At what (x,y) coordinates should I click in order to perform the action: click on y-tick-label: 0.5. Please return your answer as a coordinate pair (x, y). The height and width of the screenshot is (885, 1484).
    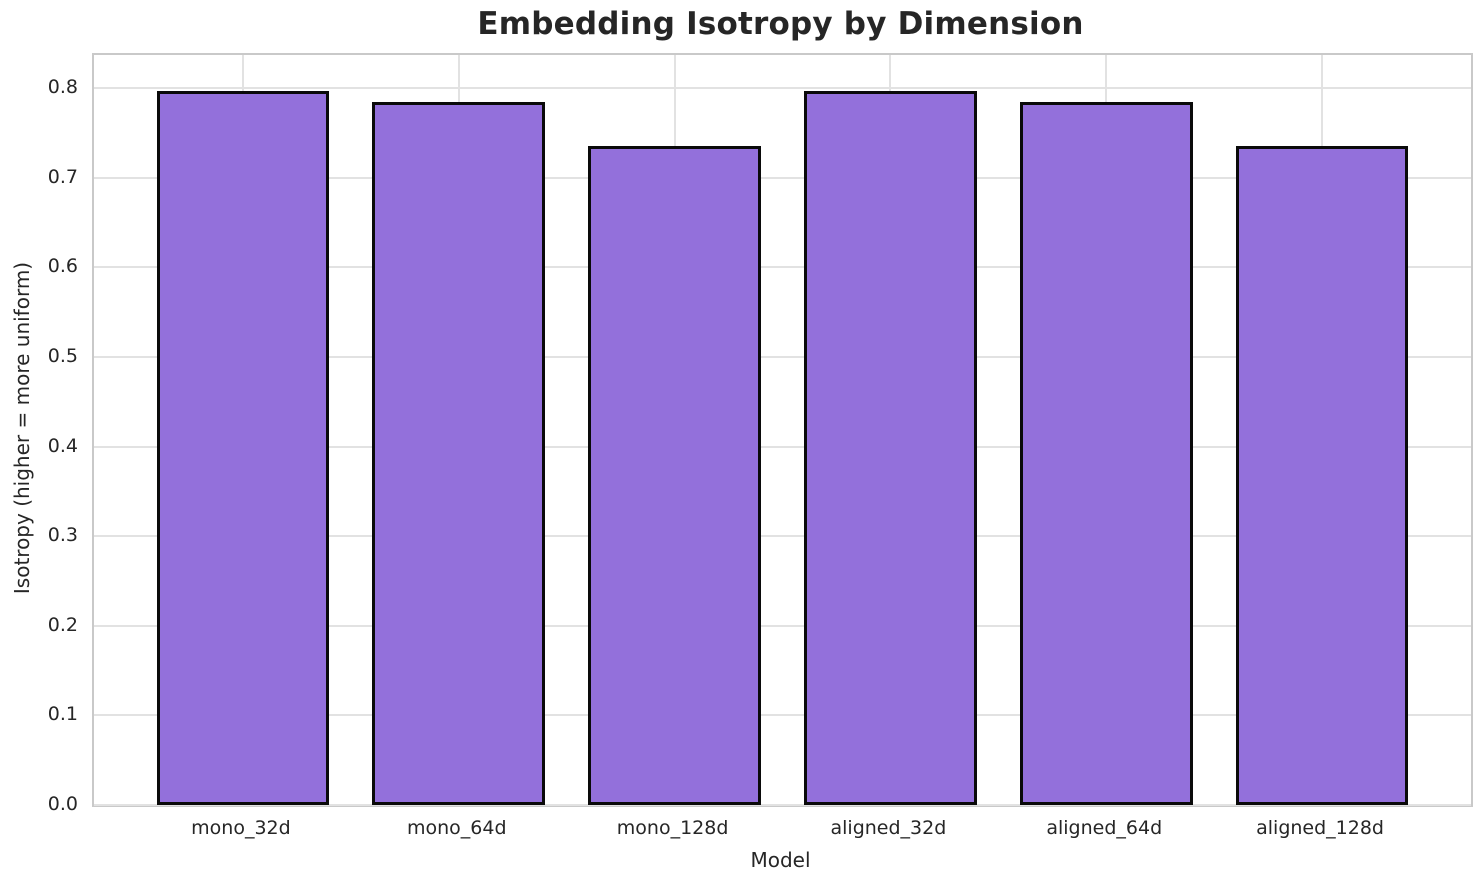
    Looking at the image, I should click on (62, 355).